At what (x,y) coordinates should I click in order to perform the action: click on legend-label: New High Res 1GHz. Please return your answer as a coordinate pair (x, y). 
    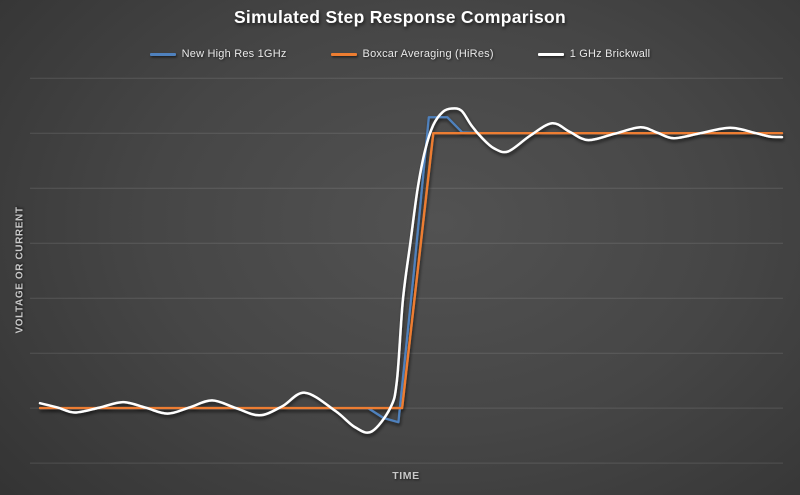
    Looking at the image, I should click on (234, 54).